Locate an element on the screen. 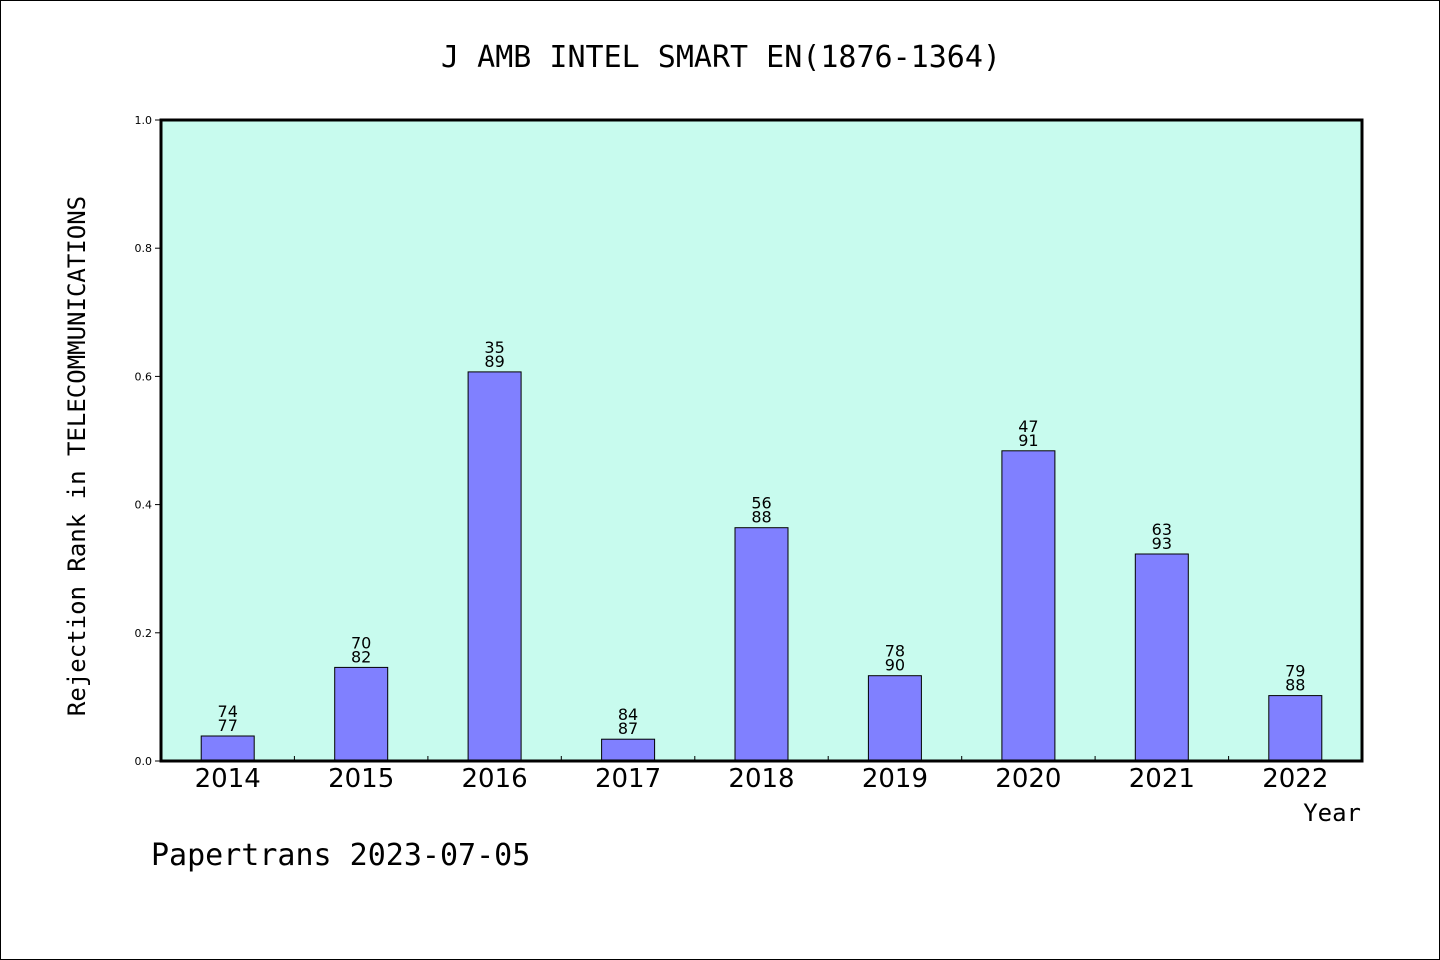 Image resolution: width=1440 pixels, height=960 pixels. x-tick-label-2016: 2016 is located at coordinates (495, 779).